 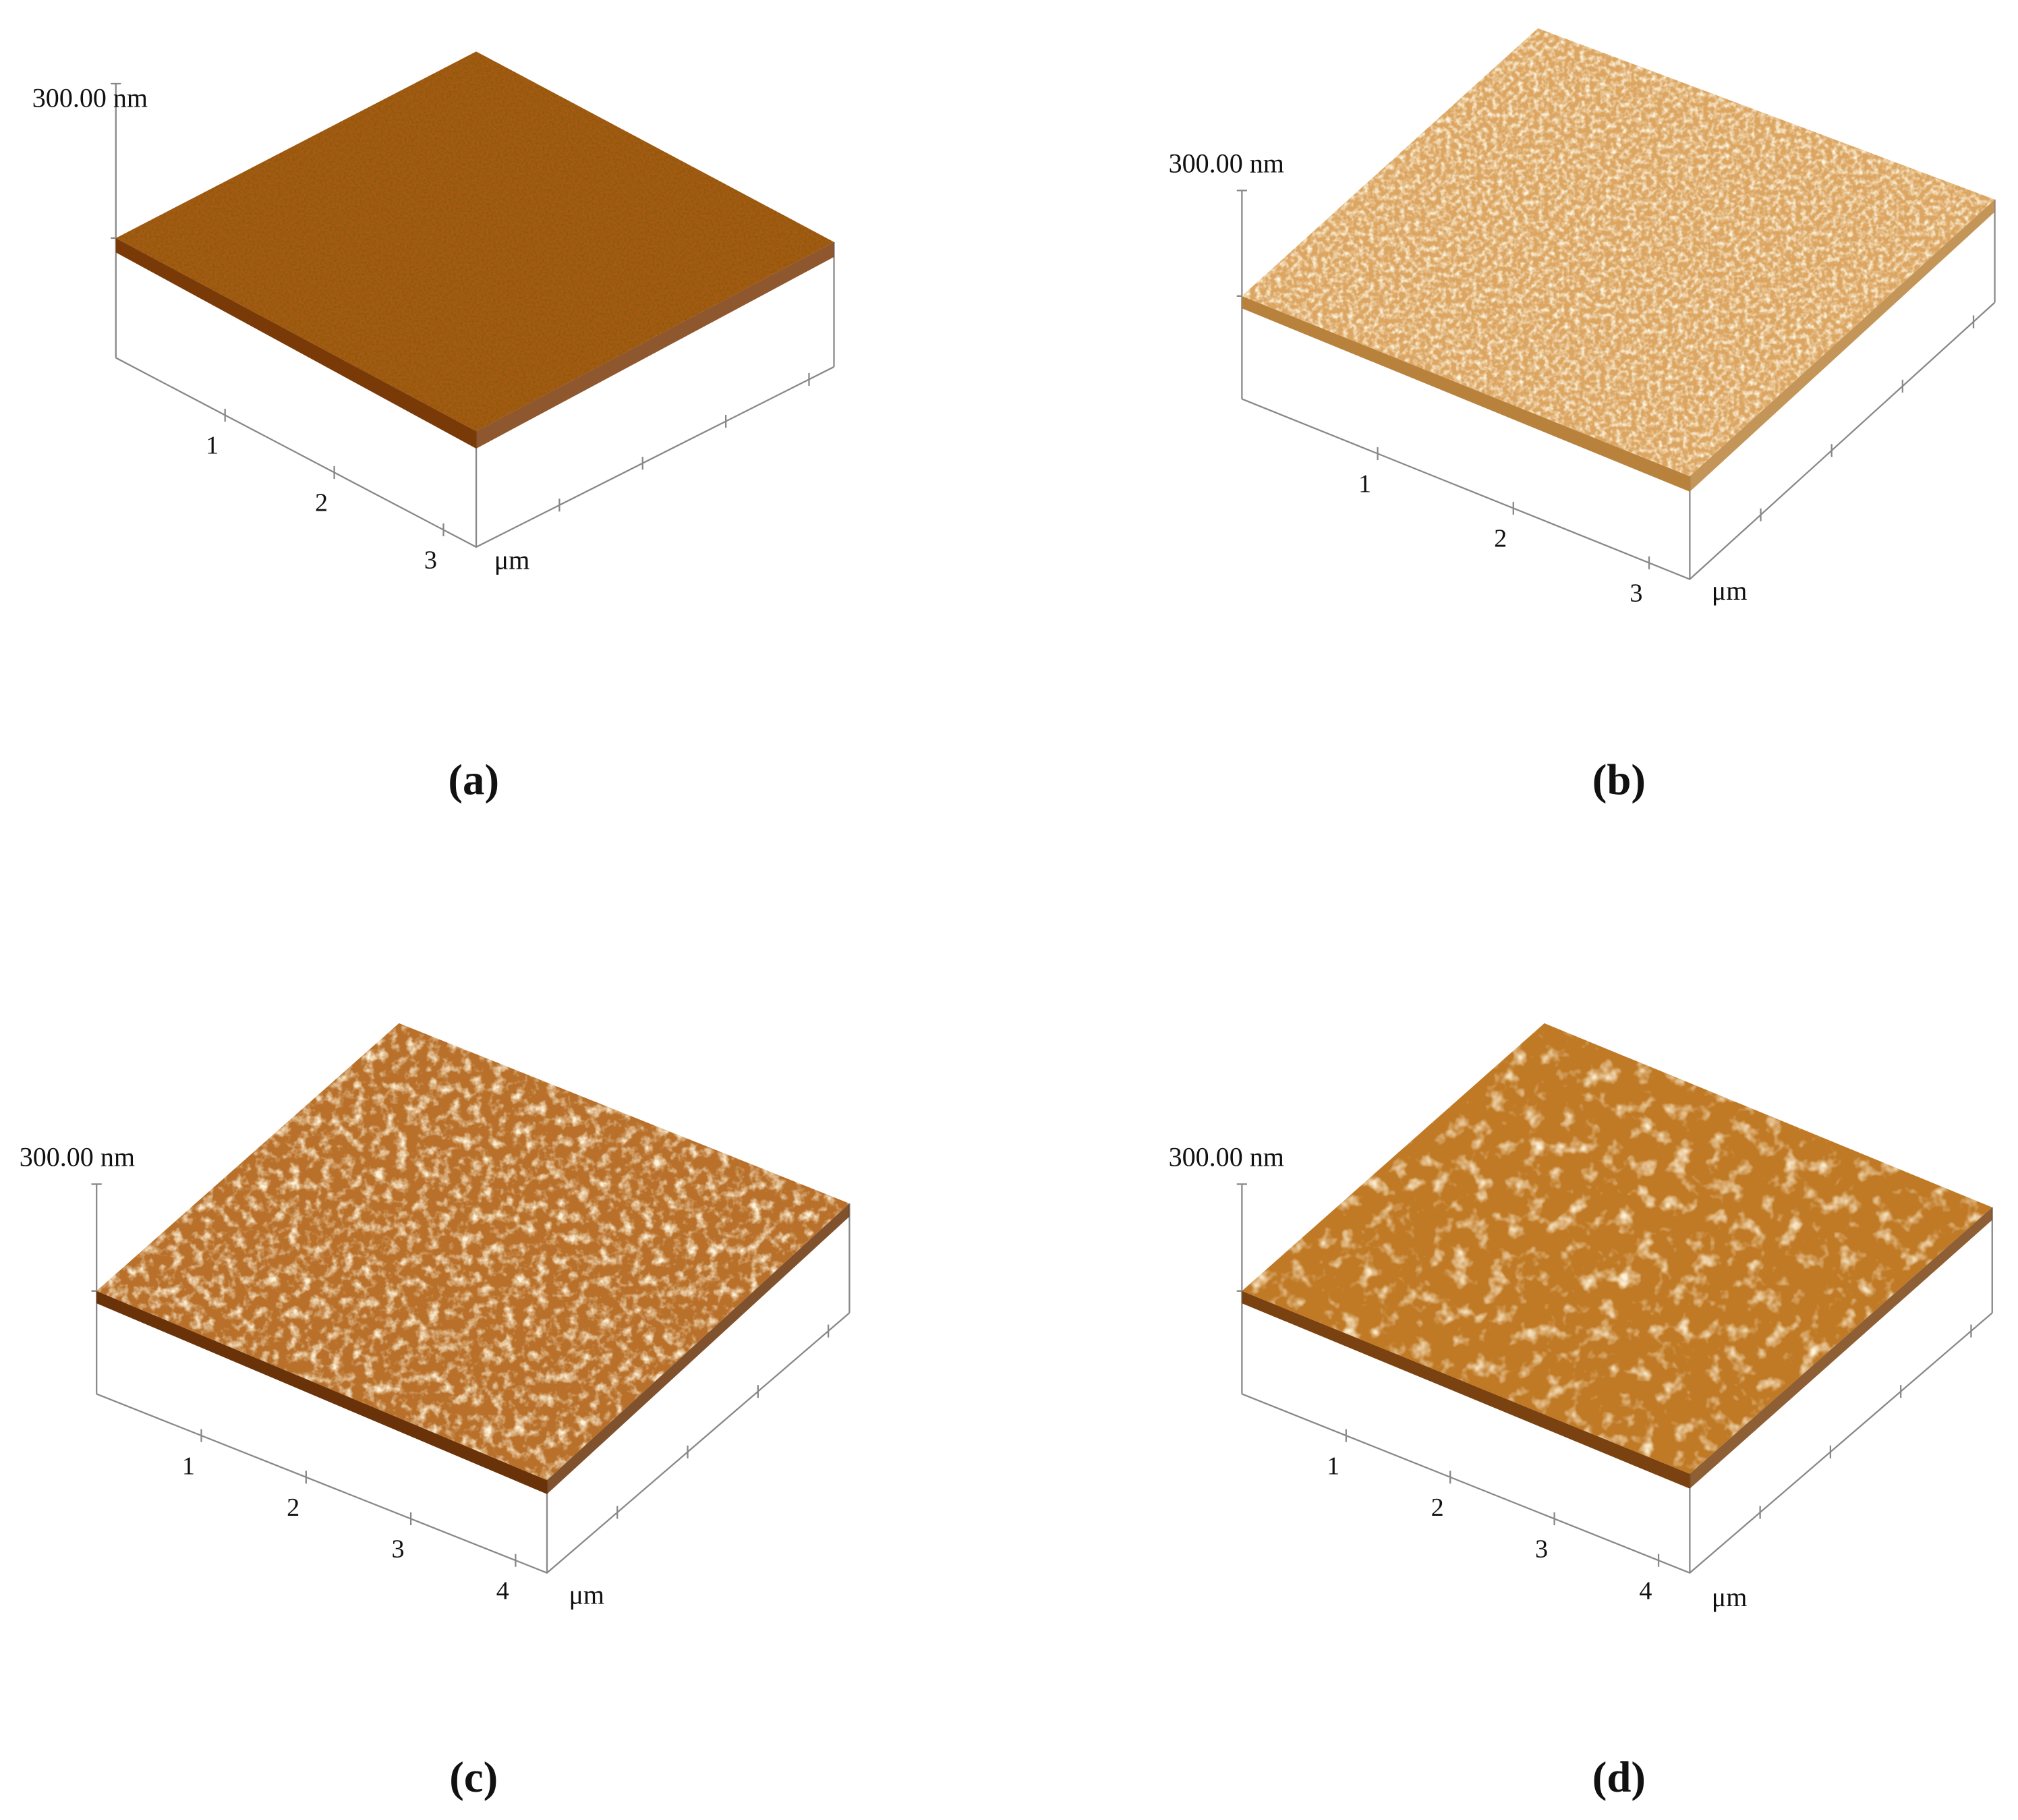 I want to click on panel-caption: (a), so click(x=473, y=780).